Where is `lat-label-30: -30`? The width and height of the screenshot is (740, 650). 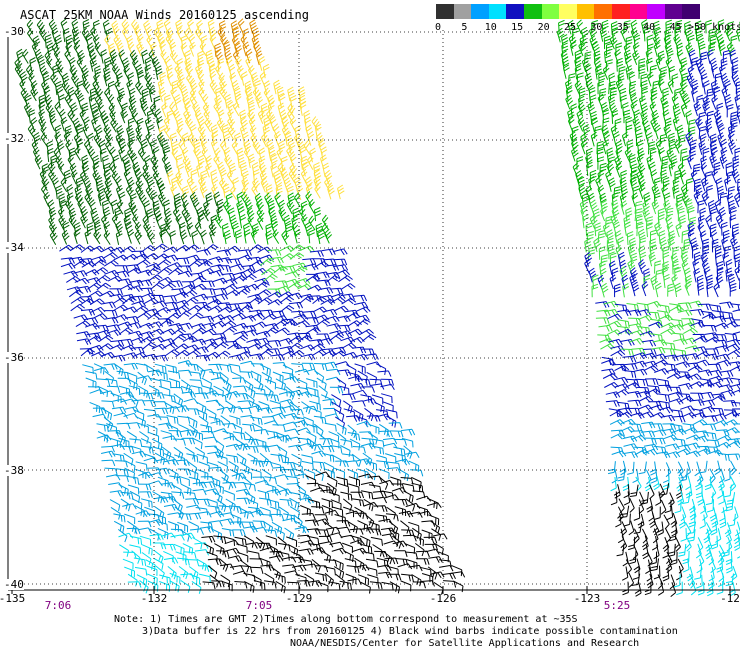 lat-label-30: -30 is located at coordinates (14, 31).